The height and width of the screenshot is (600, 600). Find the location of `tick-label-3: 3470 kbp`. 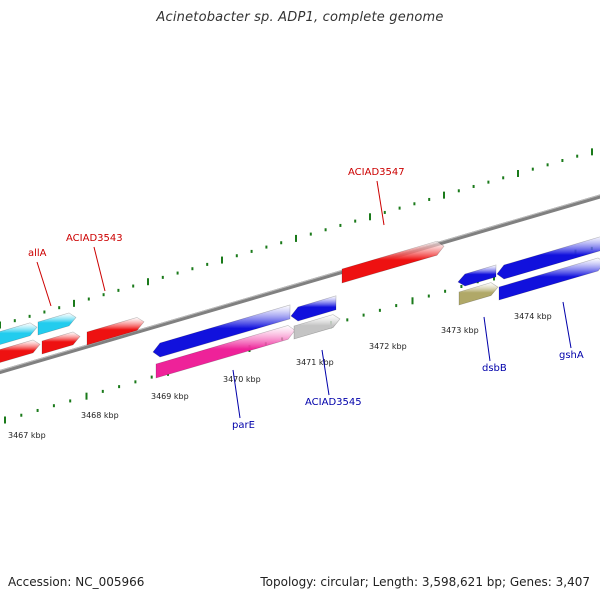

tick-label-3: 3470 kbp is located at coordinates (242, 379).